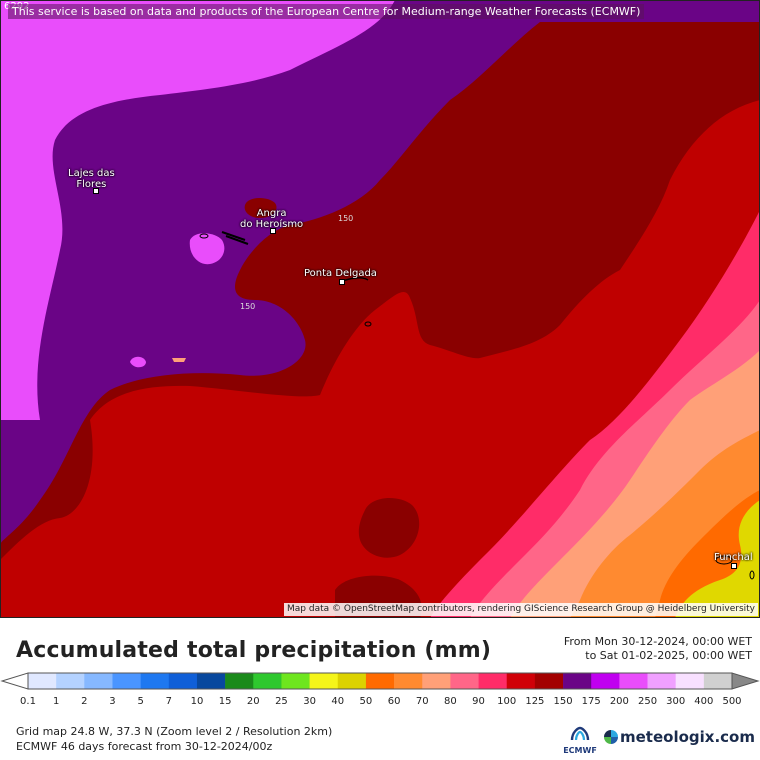  I want to click on colorbar-frame, so click(380, 681).